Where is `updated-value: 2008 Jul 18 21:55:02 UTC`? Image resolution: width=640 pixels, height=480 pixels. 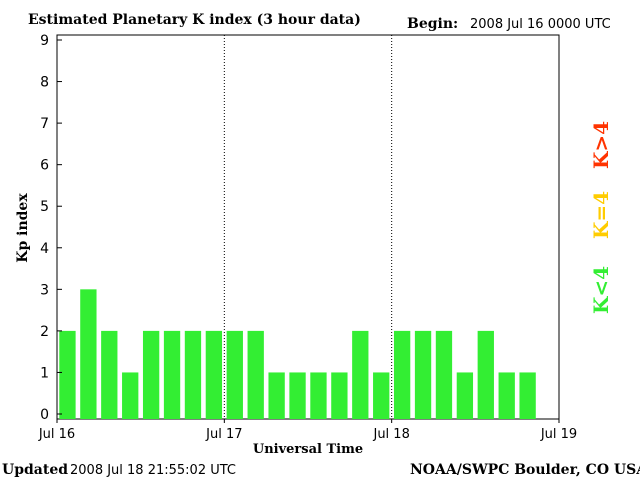
updated-value: 2008 Jul 18 21:55:02 UTC is located at coordinates (153, 470).